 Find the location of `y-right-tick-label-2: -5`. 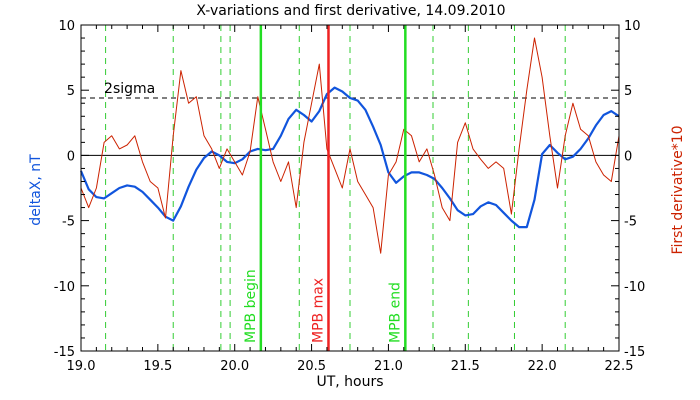

y-right-tick-label-2: -5 is located at coordinates (630, 222).